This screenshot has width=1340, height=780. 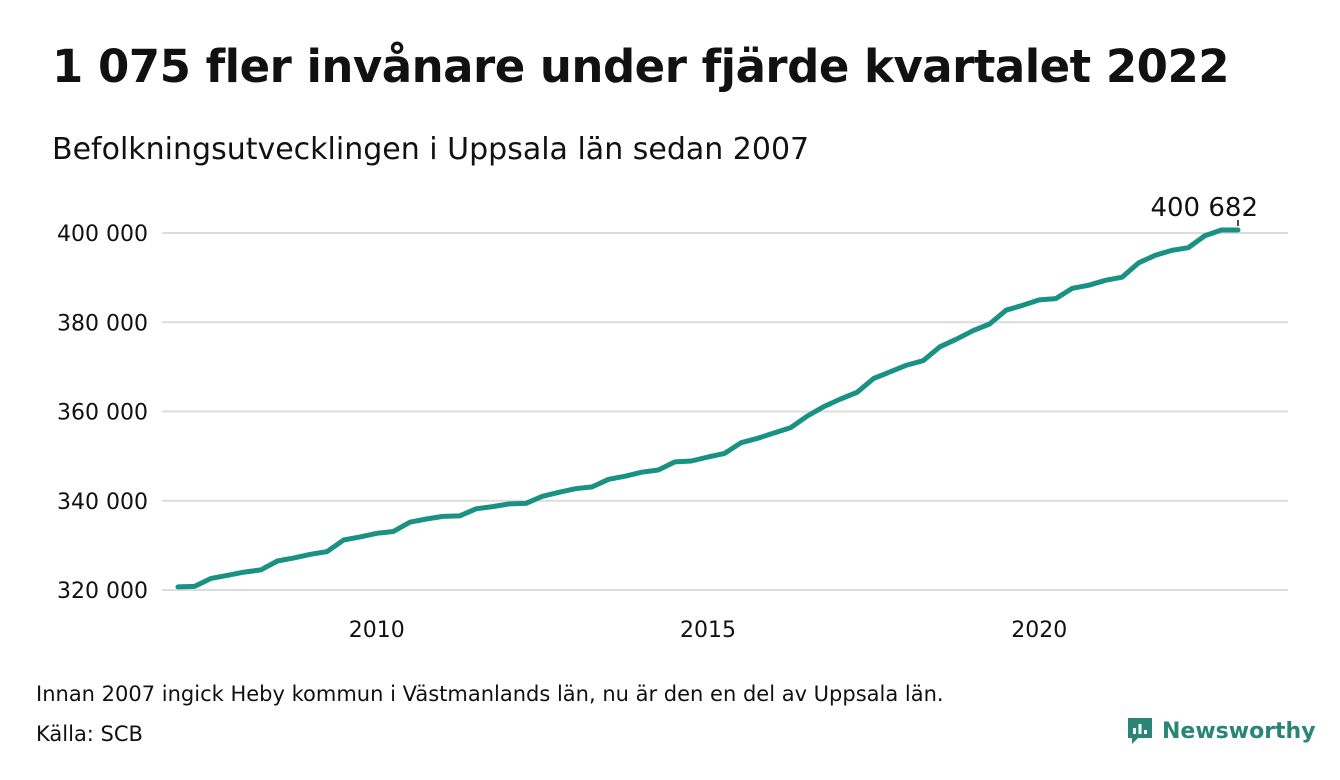 What do you see at coordinates (1140, 731) in the screenshot?
I see `newsworthy-logo-icon` at bounding box center [1140, 731].